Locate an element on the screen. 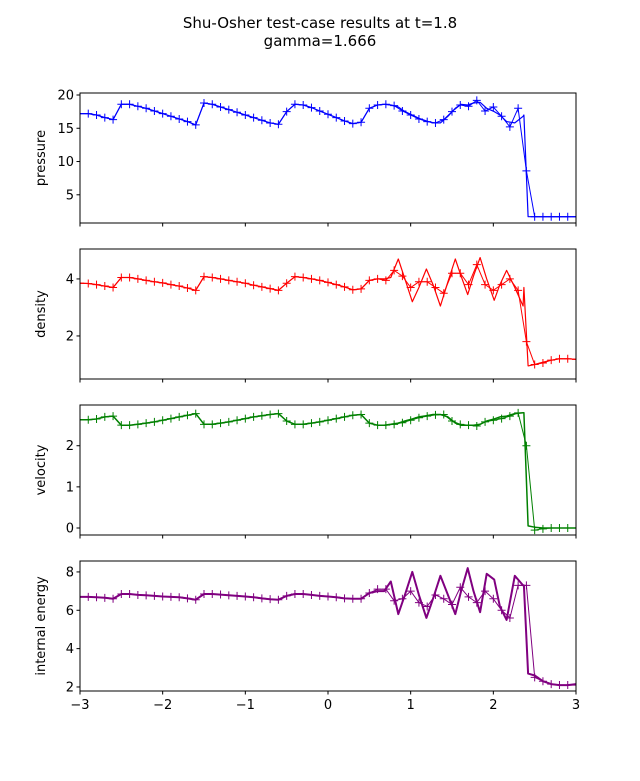 This screenshot has height=781, width=640. y-tick-label: 5 is located at coordinates (70, 195).